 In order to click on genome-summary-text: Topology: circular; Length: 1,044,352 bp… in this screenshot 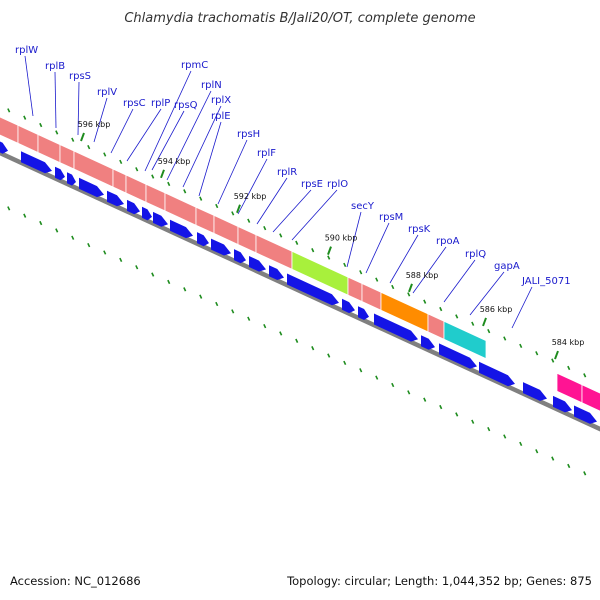, I will do `click(439, 581)`.